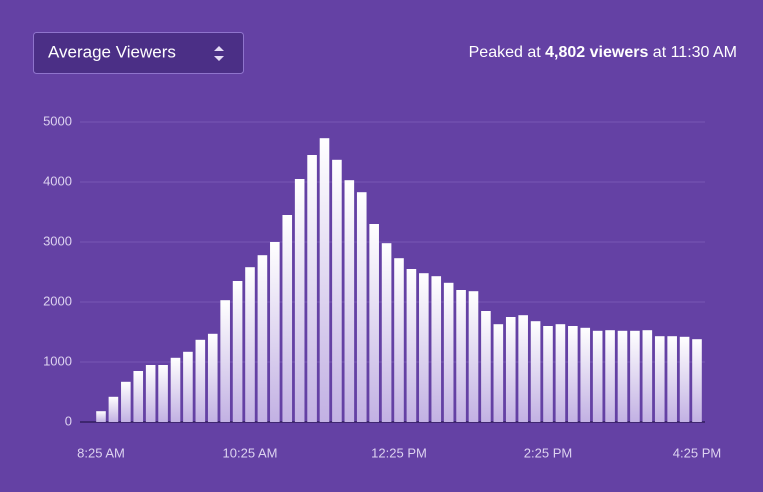  Describe the element at coordinates (101, 452) in the screenshot. I see `x-tick-label: 8:25 AM` at that location.